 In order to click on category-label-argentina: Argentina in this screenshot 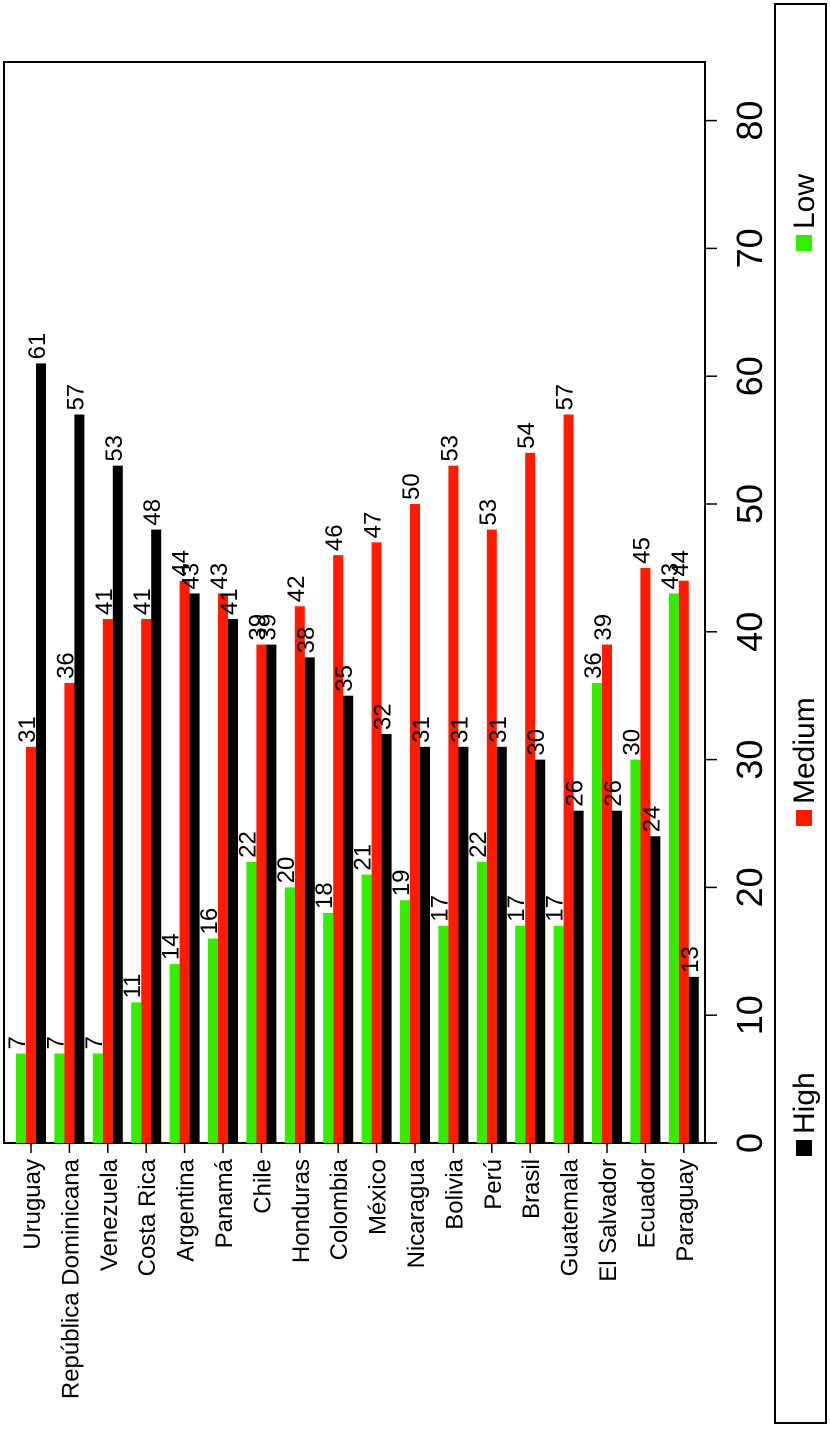, I will do `click(186, 1209)`.